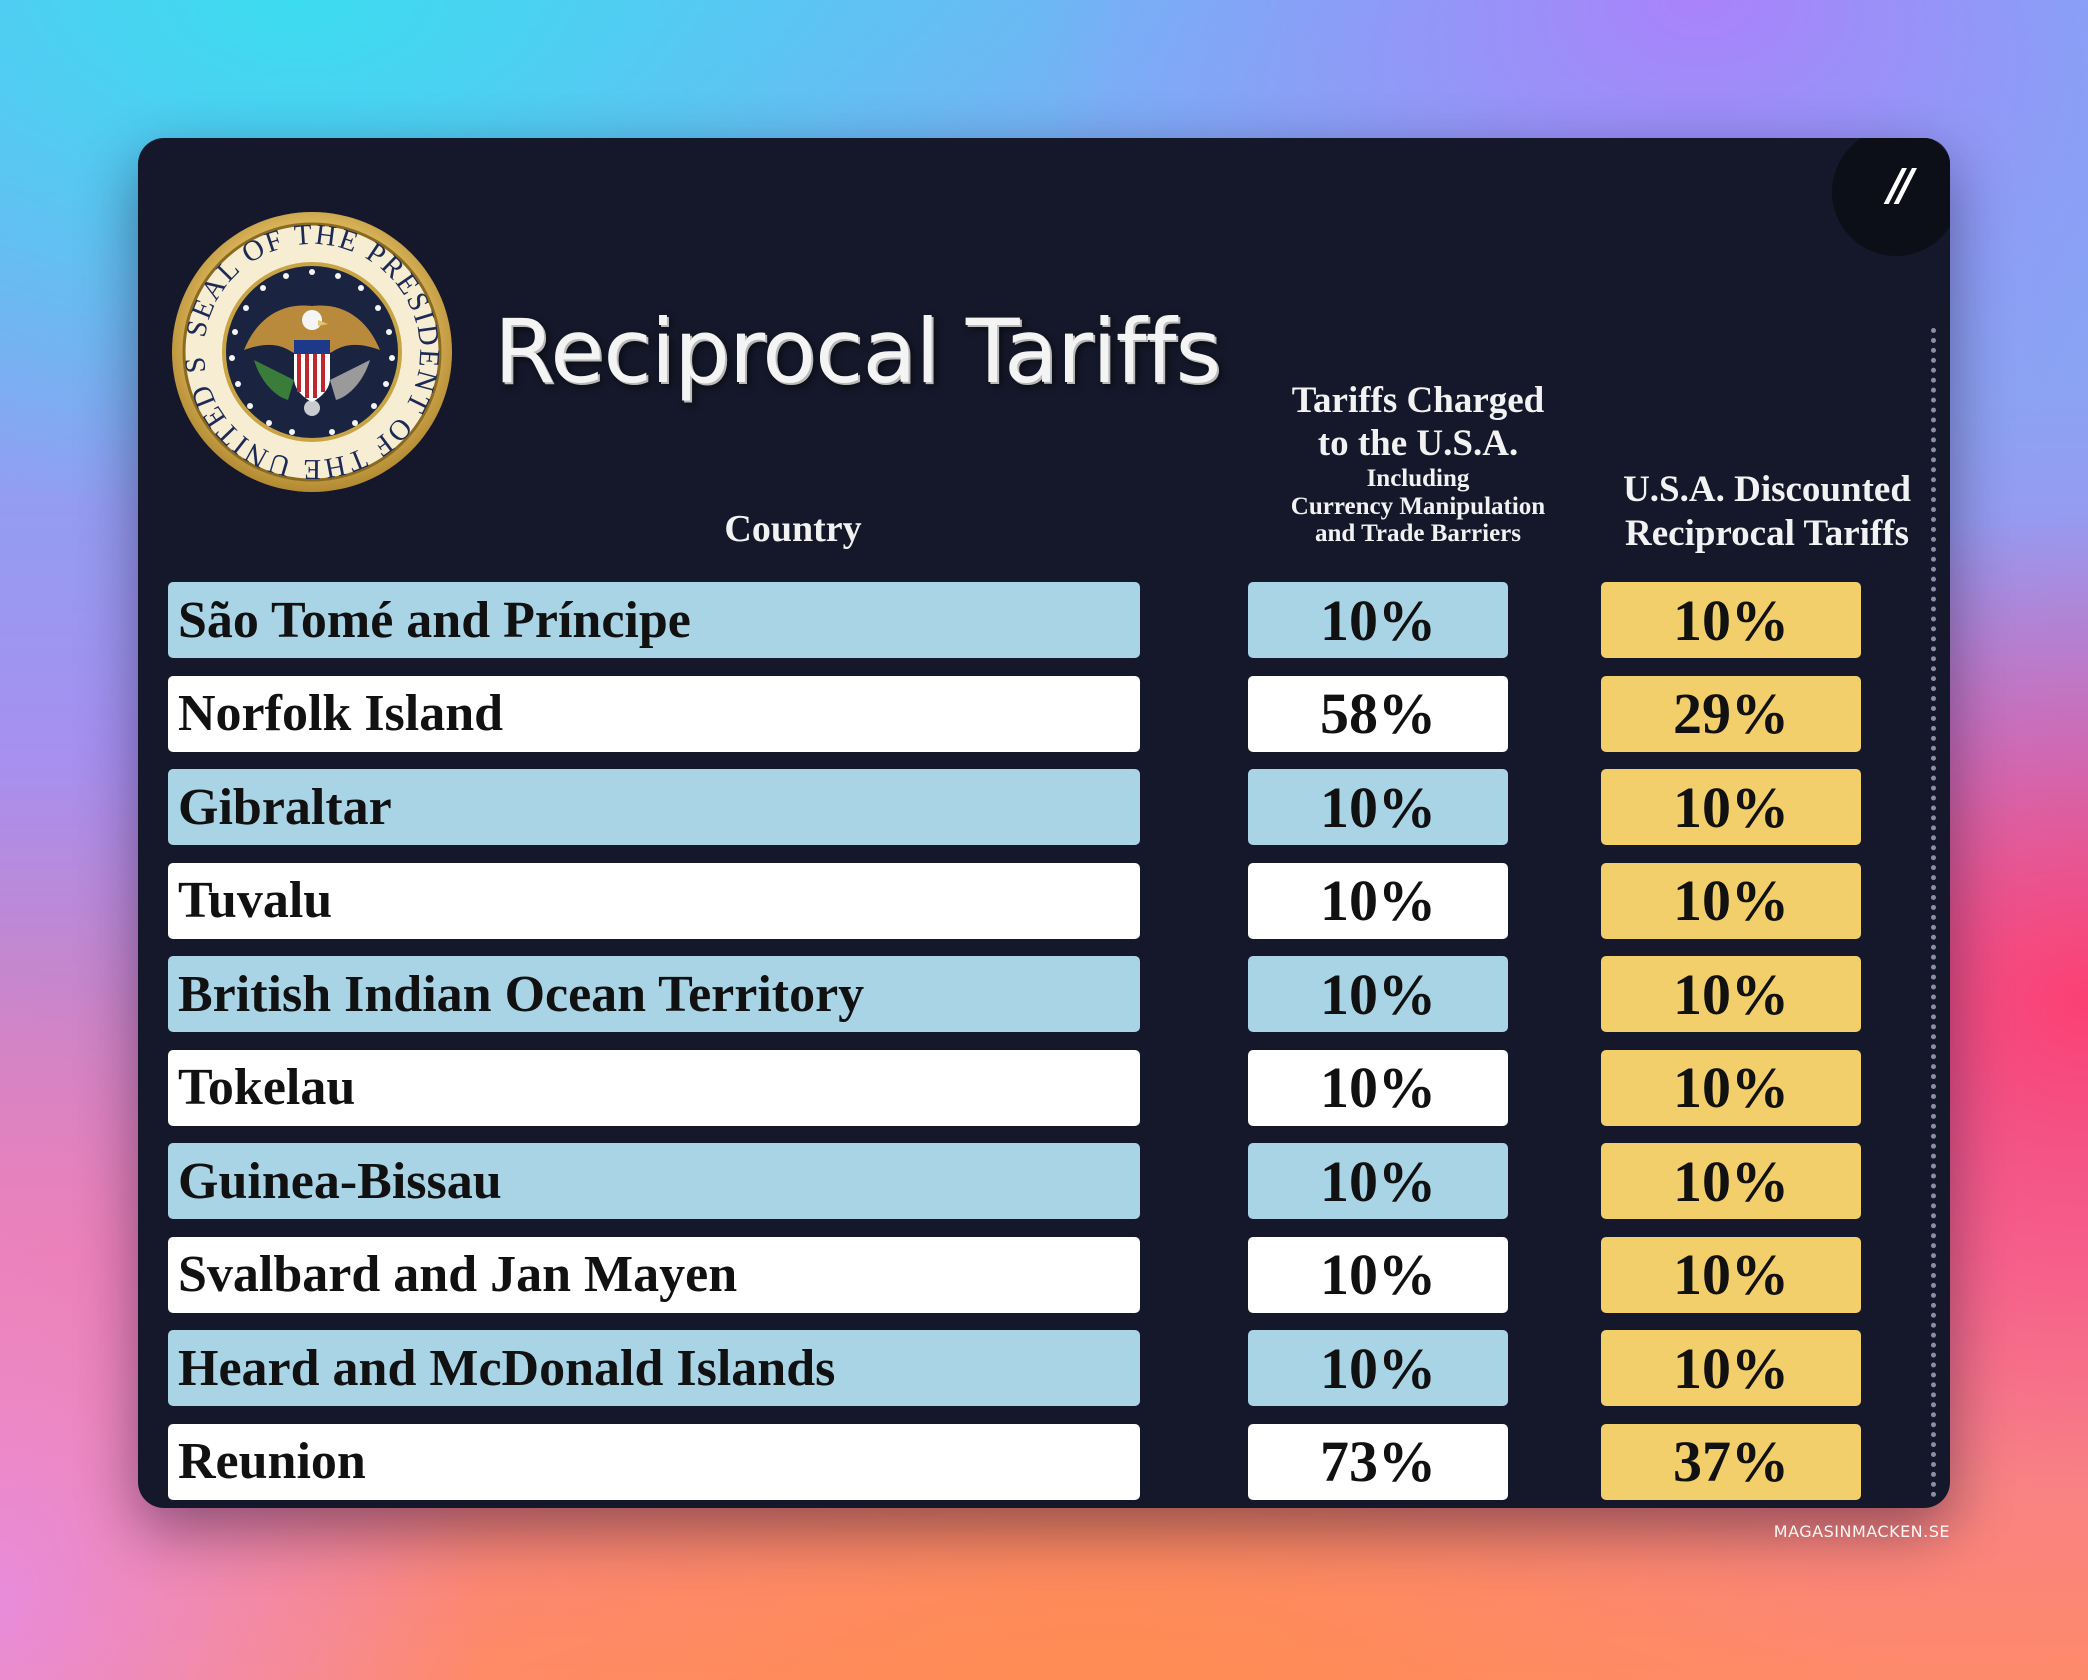 This screenshot has width=2088, height=1680. I want to click on country-cell: Tokelau, so click(654, 1087).